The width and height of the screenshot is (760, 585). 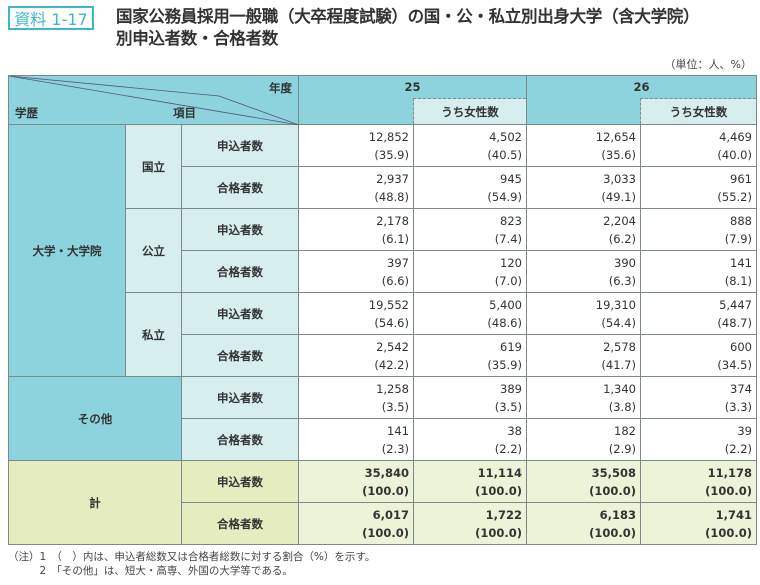 What do you see at coordinates (470, 313) in the screenshot?
I see `value-cell: 5,400 (48.6)` at bounding box center [470, 313].